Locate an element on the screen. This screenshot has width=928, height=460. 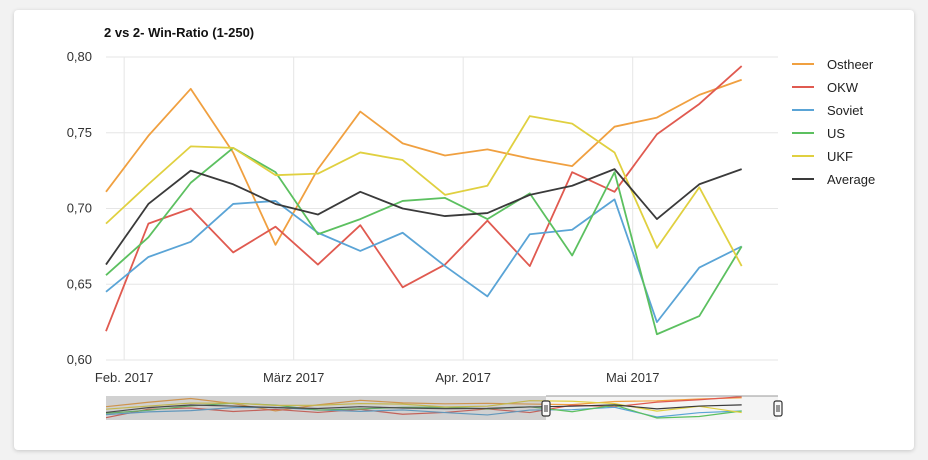
x-axis: Feb. 2017 März 2017 Apr. 2017 Mai 2017 is located at coordinates (377, 377).